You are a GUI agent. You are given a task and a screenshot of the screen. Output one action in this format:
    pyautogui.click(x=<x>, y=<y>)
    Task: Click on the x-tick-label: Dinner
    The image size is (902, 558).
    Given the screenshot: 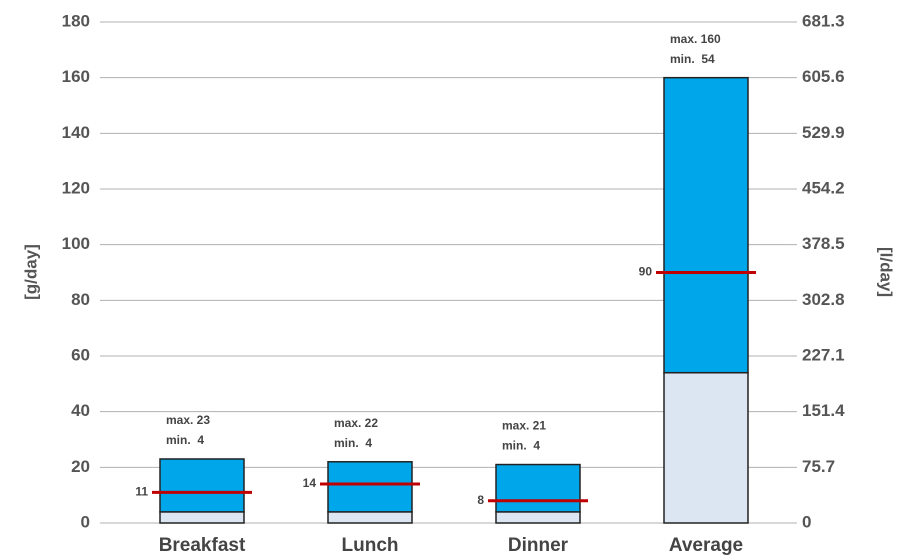 What is the action you would take?
    pyautogui.click(x=538, y=545)
    